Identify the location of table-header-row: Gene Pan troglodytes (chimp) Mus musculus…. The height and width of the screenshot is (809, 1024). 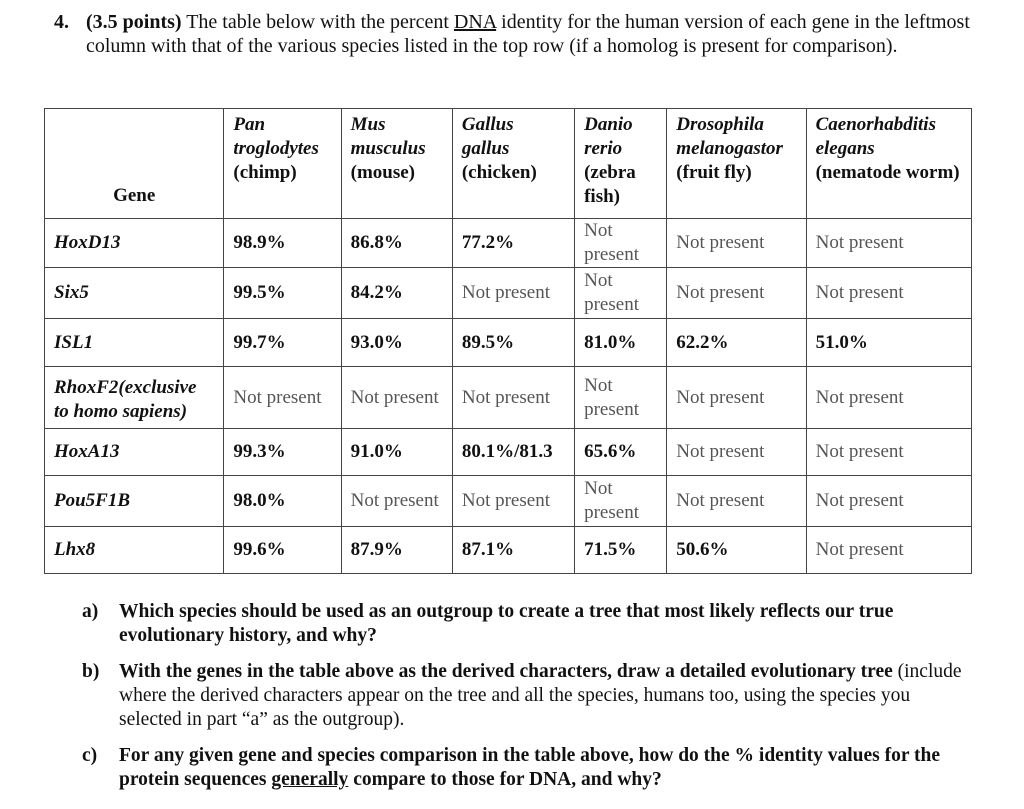
(508, 163).